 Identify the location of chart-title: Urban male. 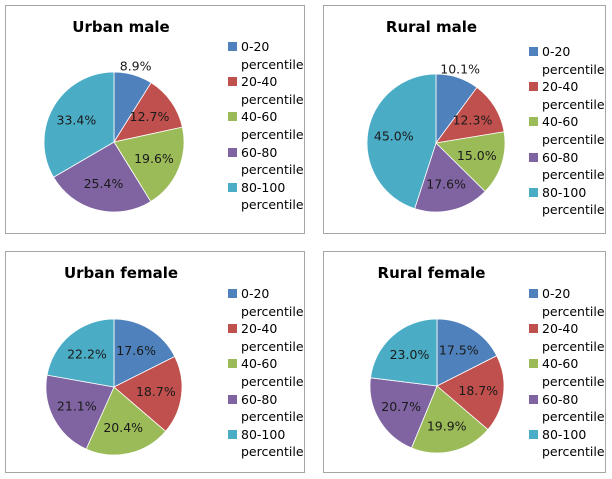
(121, 27).